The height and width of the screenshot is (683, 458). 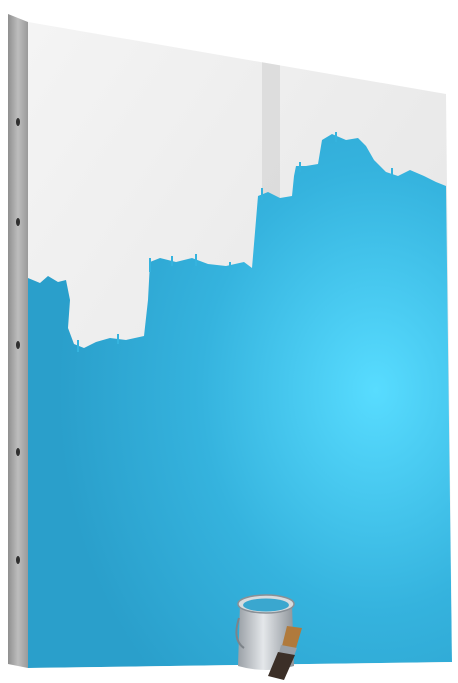 What do you see at coordinates (285, 653) in the screenshot?
I see `paintbrush-icon` at bounding box center [285, 653].